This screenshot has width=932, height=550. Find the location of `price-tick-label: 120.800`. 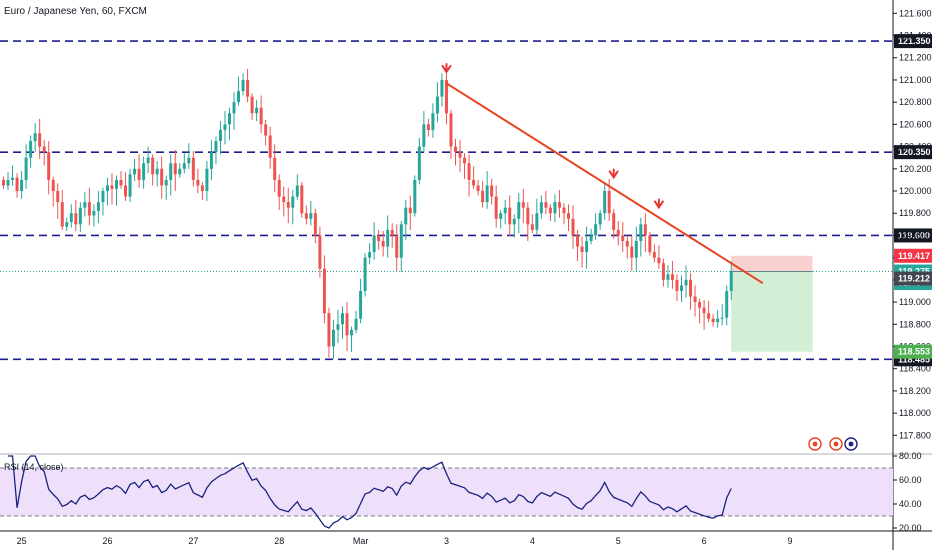

price-tick-label: 120.800 is located at coordinates (915, 102).